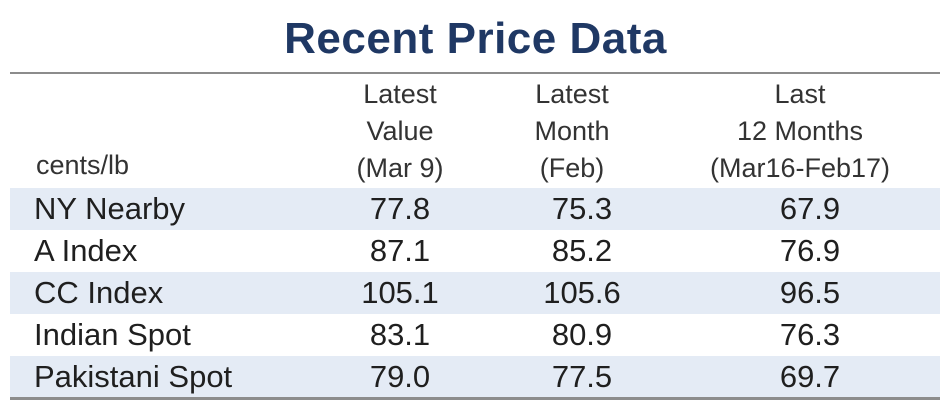 The height and width of the screenshot is (416, 951). I want to click on top-rule, so click(475, 73).